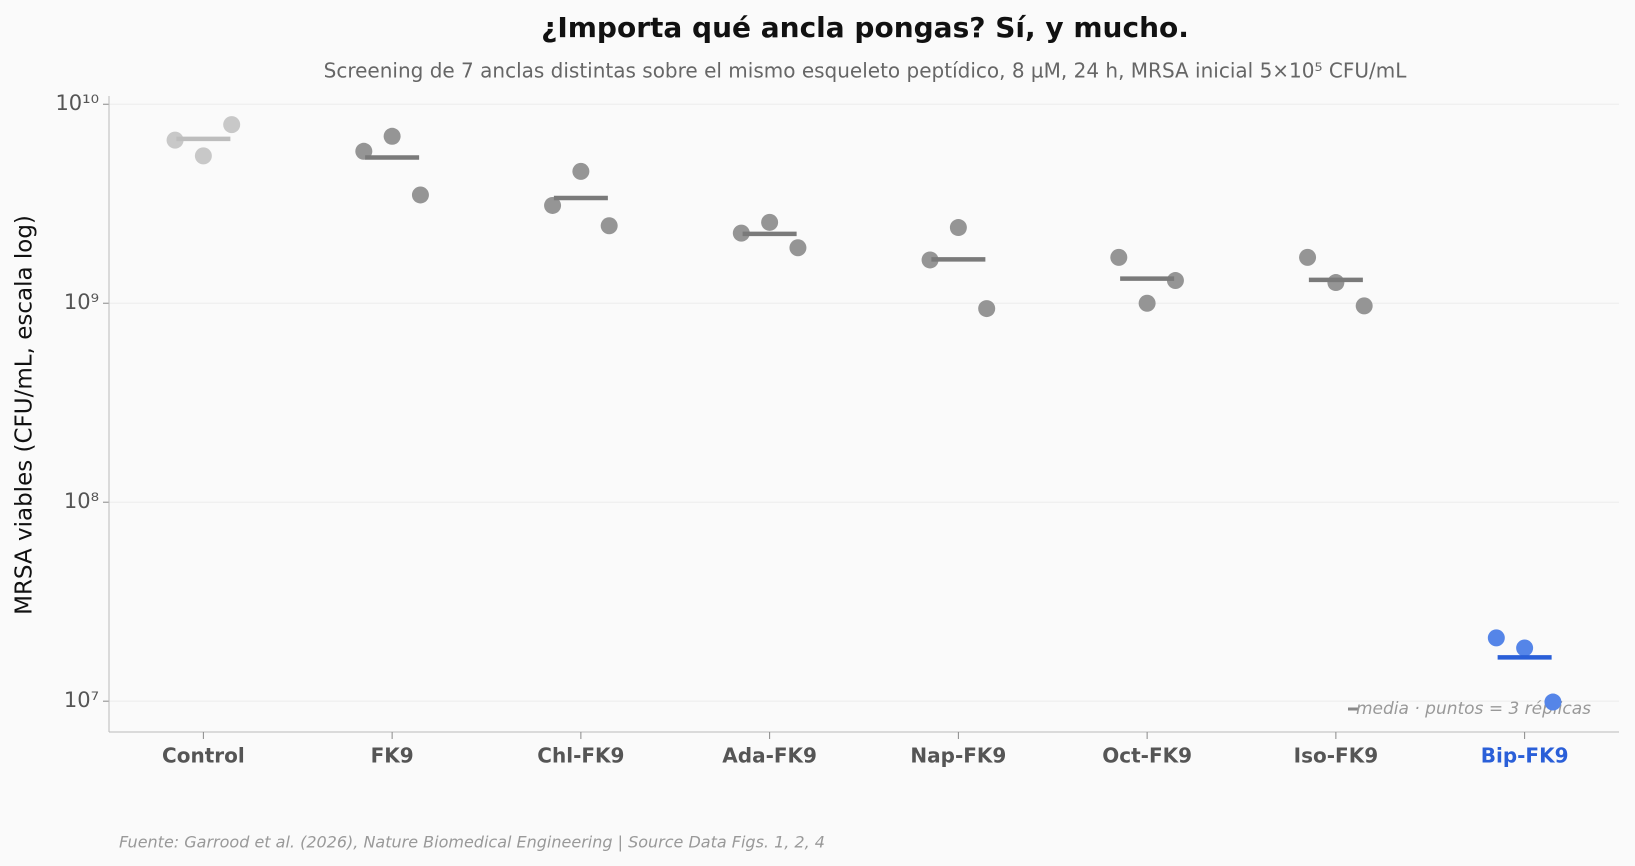 This screenshot has height=866, width=1635. What do you see at coordinates (769, 756) in the screenshot?
I see `x-tick-label: Ada-FK9` at bounding box center [769, 756].